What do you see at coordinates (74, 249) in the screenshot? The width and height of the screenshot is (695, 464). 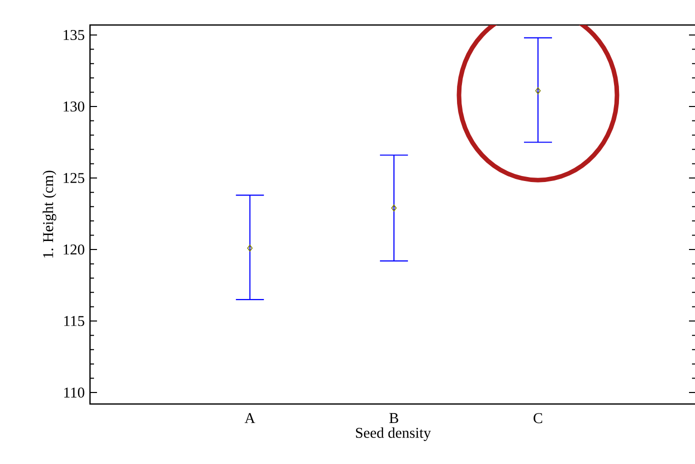 I see `y-tick-label: 120` at bounding box center [74, 249].